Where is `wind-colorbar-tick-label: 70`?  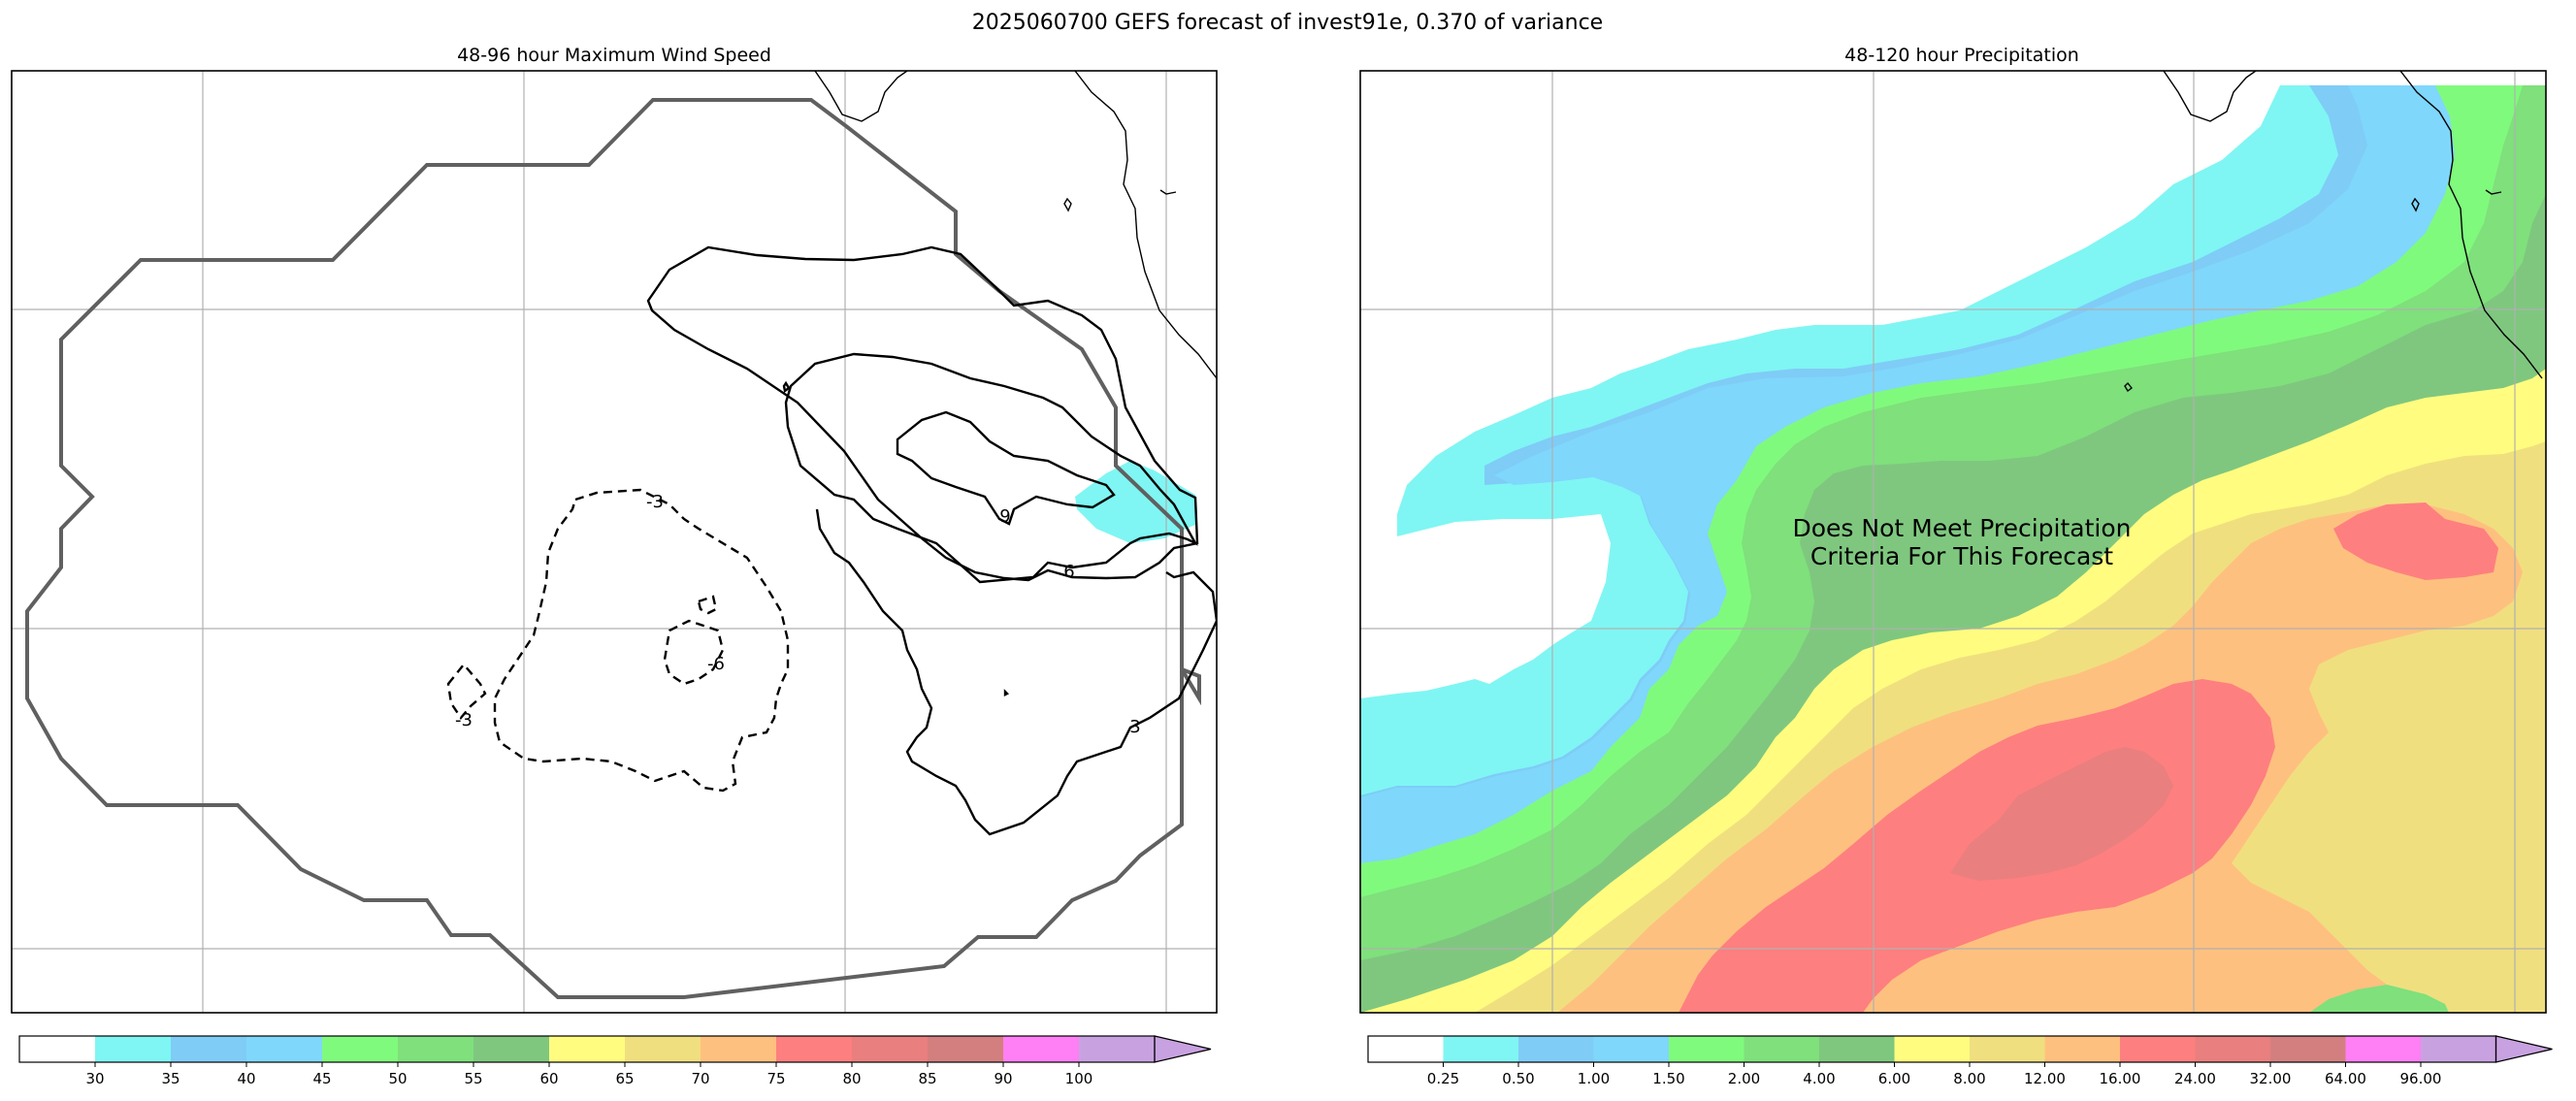 wind-colorbar-tick-label: 70 is located at coordinates (700, 1078).